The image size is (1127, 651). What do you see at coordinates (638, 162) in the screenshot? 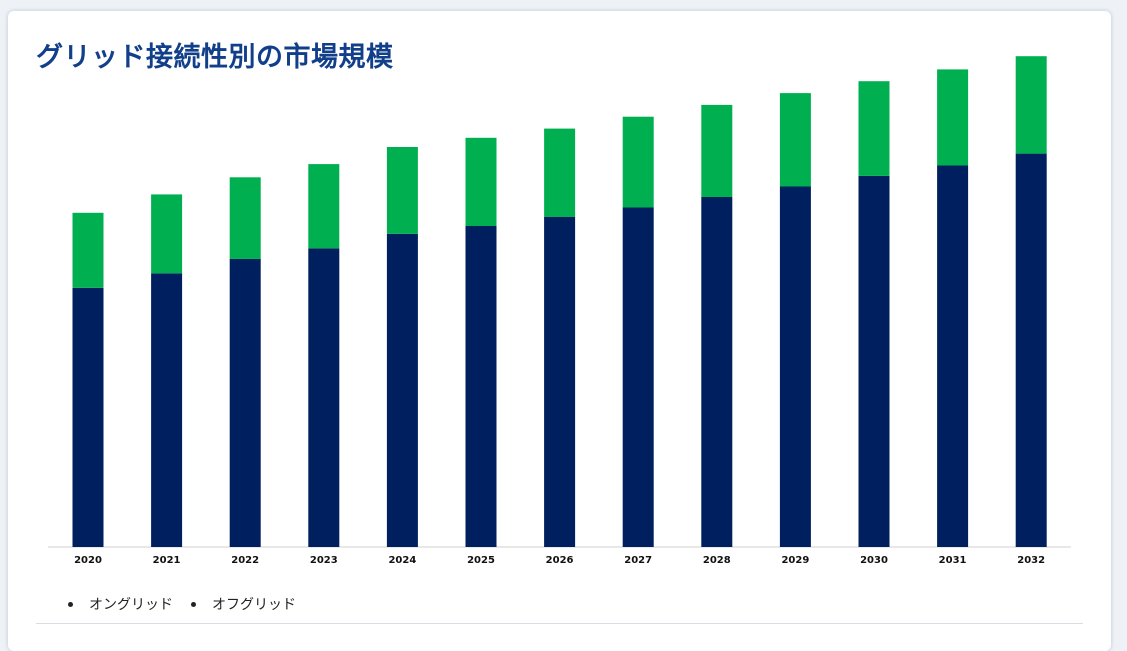
I see `bar-off-grid-2027` at bounding box center [638, 162].